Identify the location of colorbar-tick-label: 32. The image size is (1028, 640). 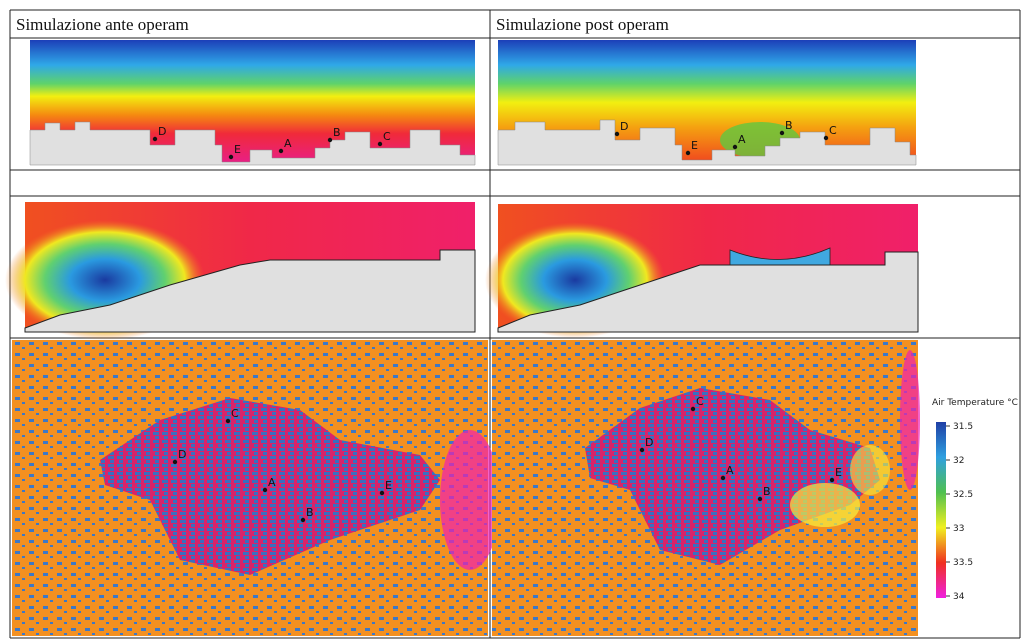
(958, 461).